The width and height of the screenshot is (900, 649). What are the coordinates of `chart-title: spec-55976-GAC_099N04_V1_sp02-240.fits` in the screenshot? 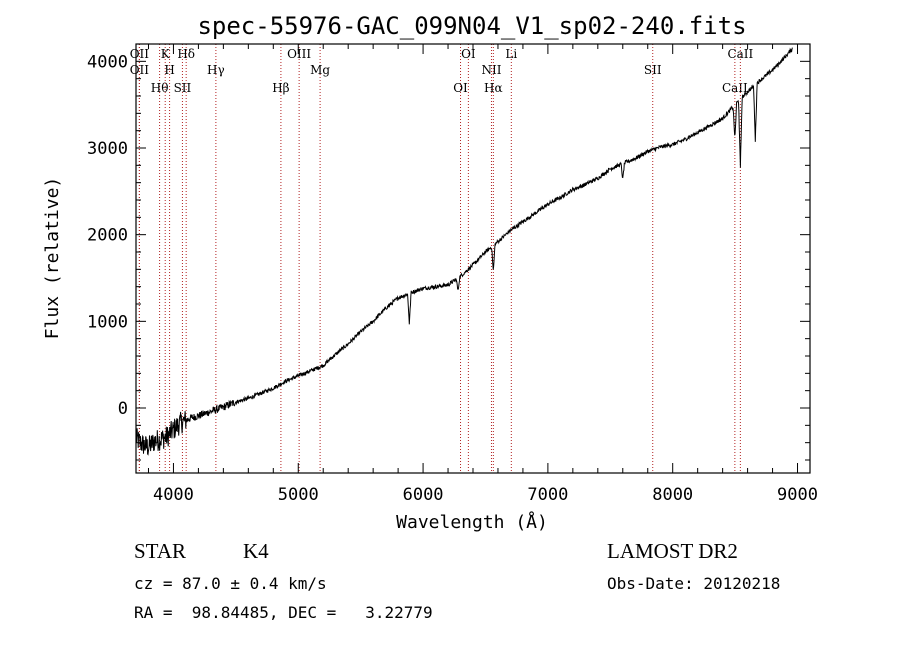 It's located at (471, 26).